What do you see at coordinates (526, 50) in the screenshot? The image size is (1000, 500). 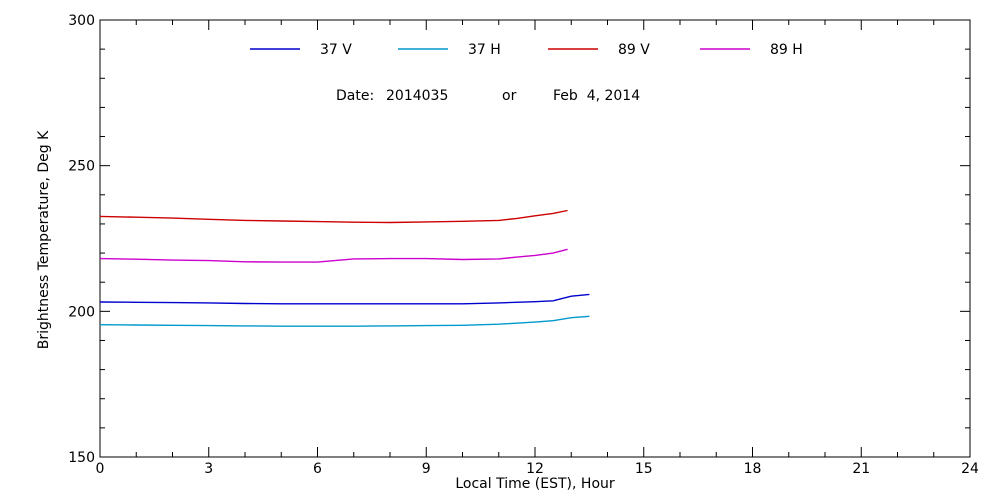 I see `legend: 37 V 37 H 89 V 89 H` at bounding box center [526, 50].